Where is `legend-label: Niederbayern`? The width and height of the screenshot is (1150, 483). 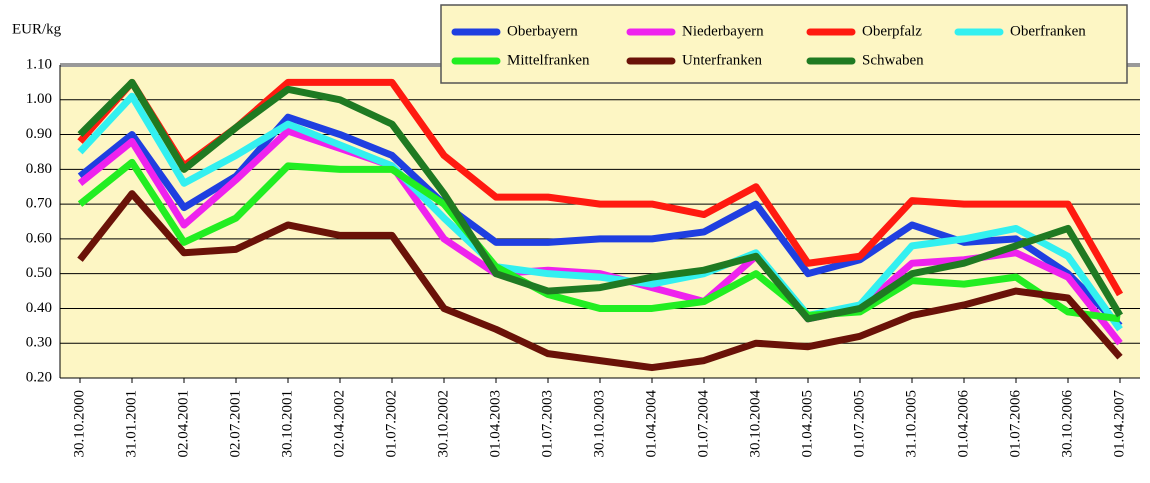
legend-label: Niederbayern is located at coordinates (723, 31).